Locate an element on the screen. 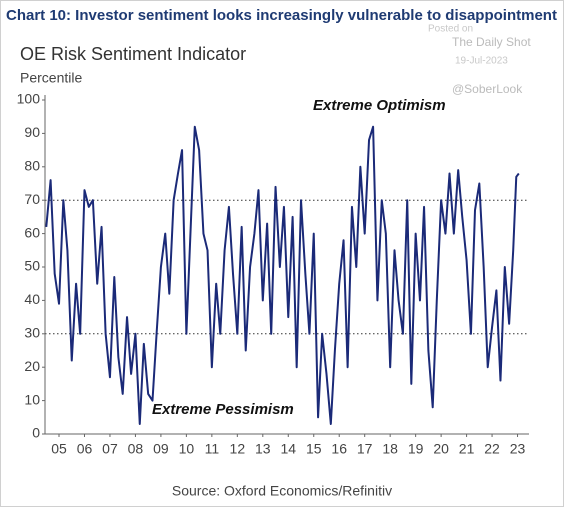  x-tick-label: 05 is located at coordinates (59, 449).